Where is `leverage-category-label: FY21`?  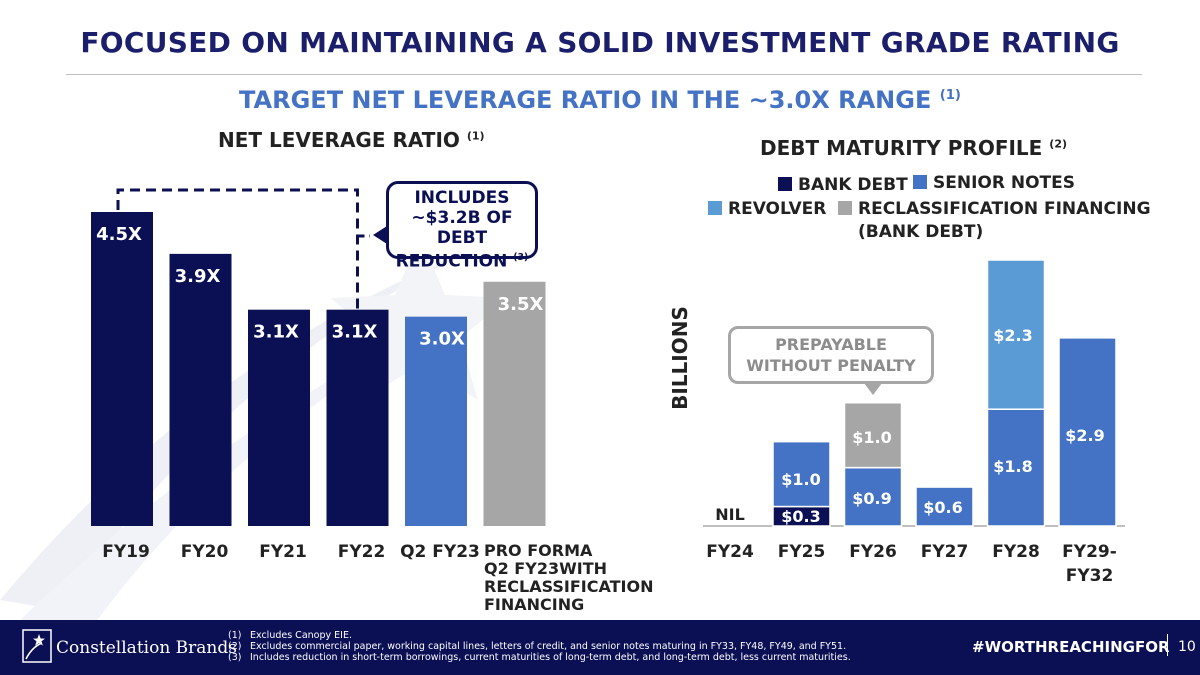
leverage-category-label: FY21 is located at coordinates (283, 552).